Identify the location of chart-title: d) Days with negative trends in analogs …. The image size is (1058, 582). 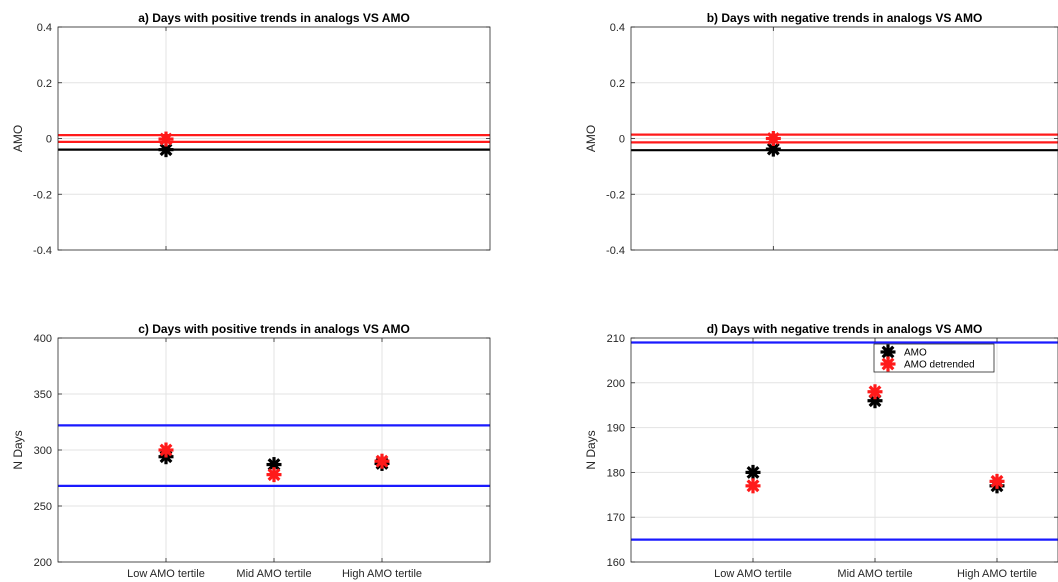
(845, 329).